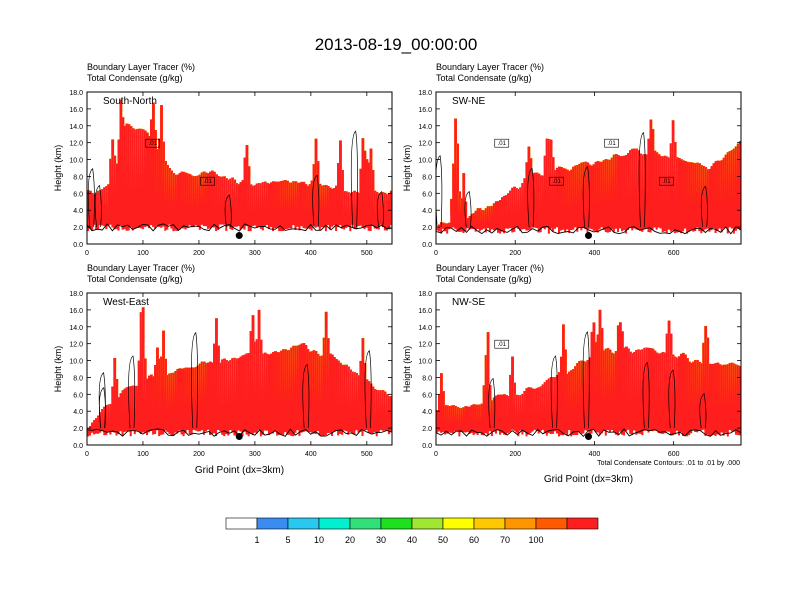  I want to click on contour-label: .01, so click(153, 143).